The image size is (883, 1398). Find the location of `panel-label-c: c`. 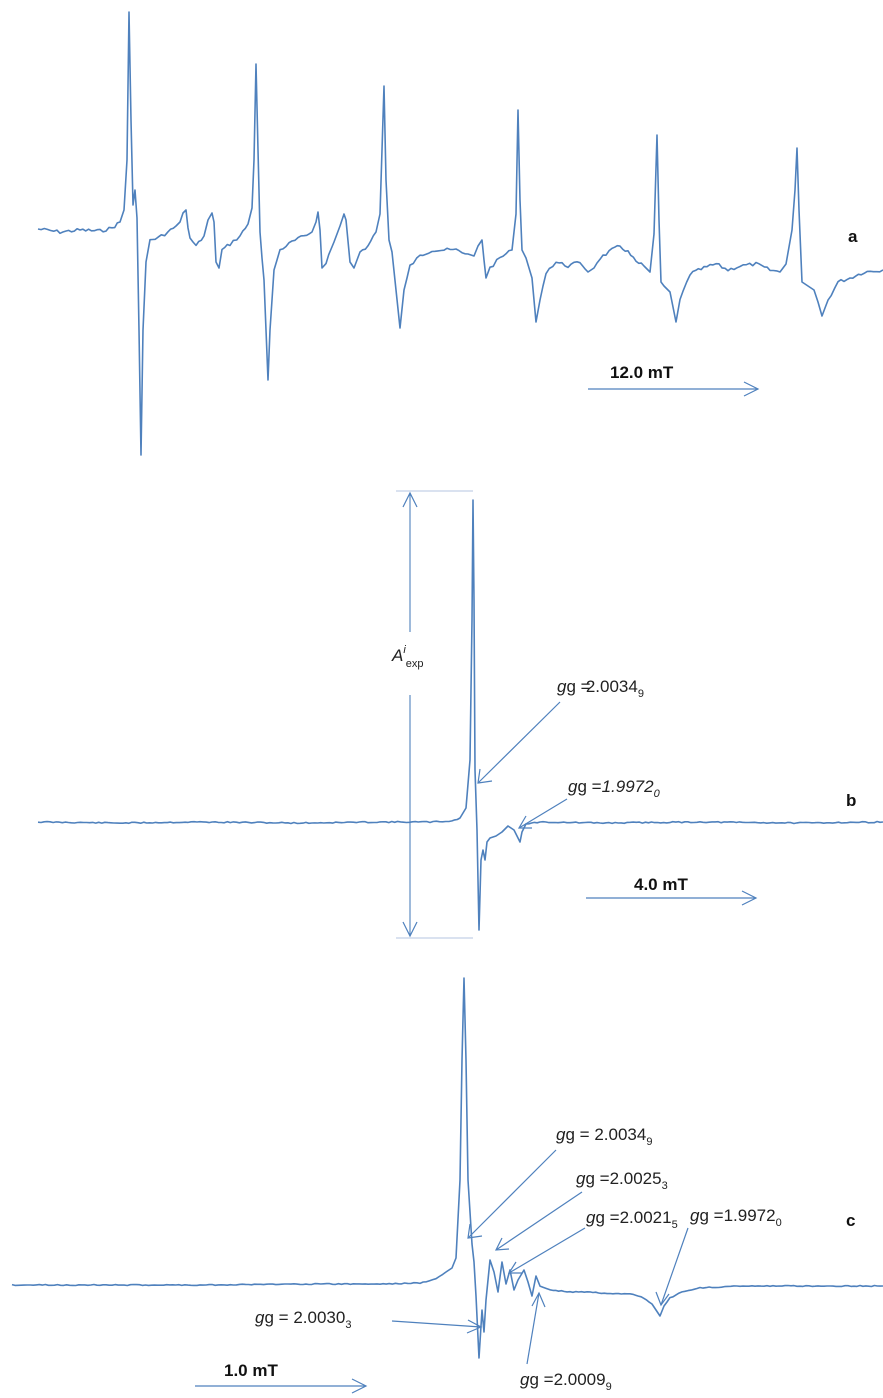

panel-label-c: c is located at coordinates (850, 1220).